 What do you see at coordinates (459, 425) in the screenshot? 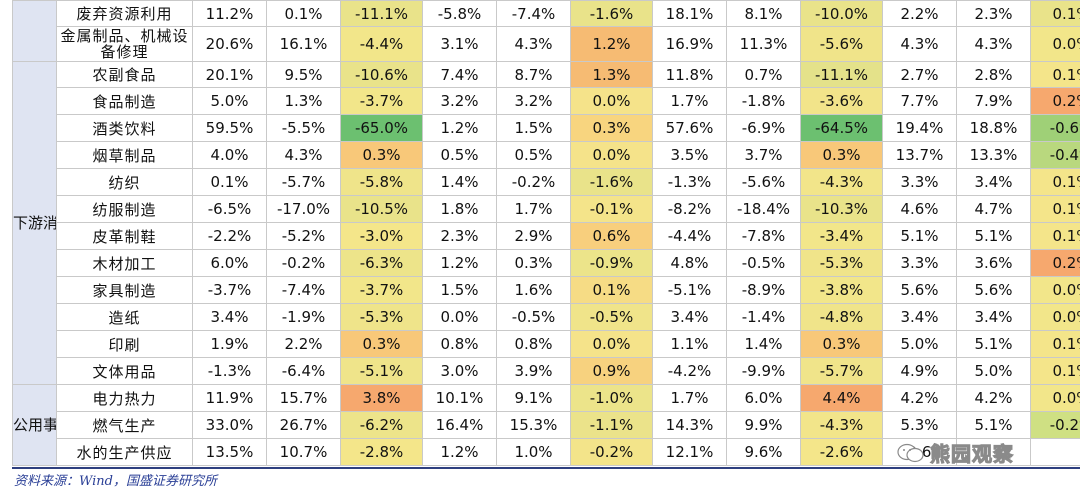
I see `value-cell: 16.4%` at bounding box center [459, 425].